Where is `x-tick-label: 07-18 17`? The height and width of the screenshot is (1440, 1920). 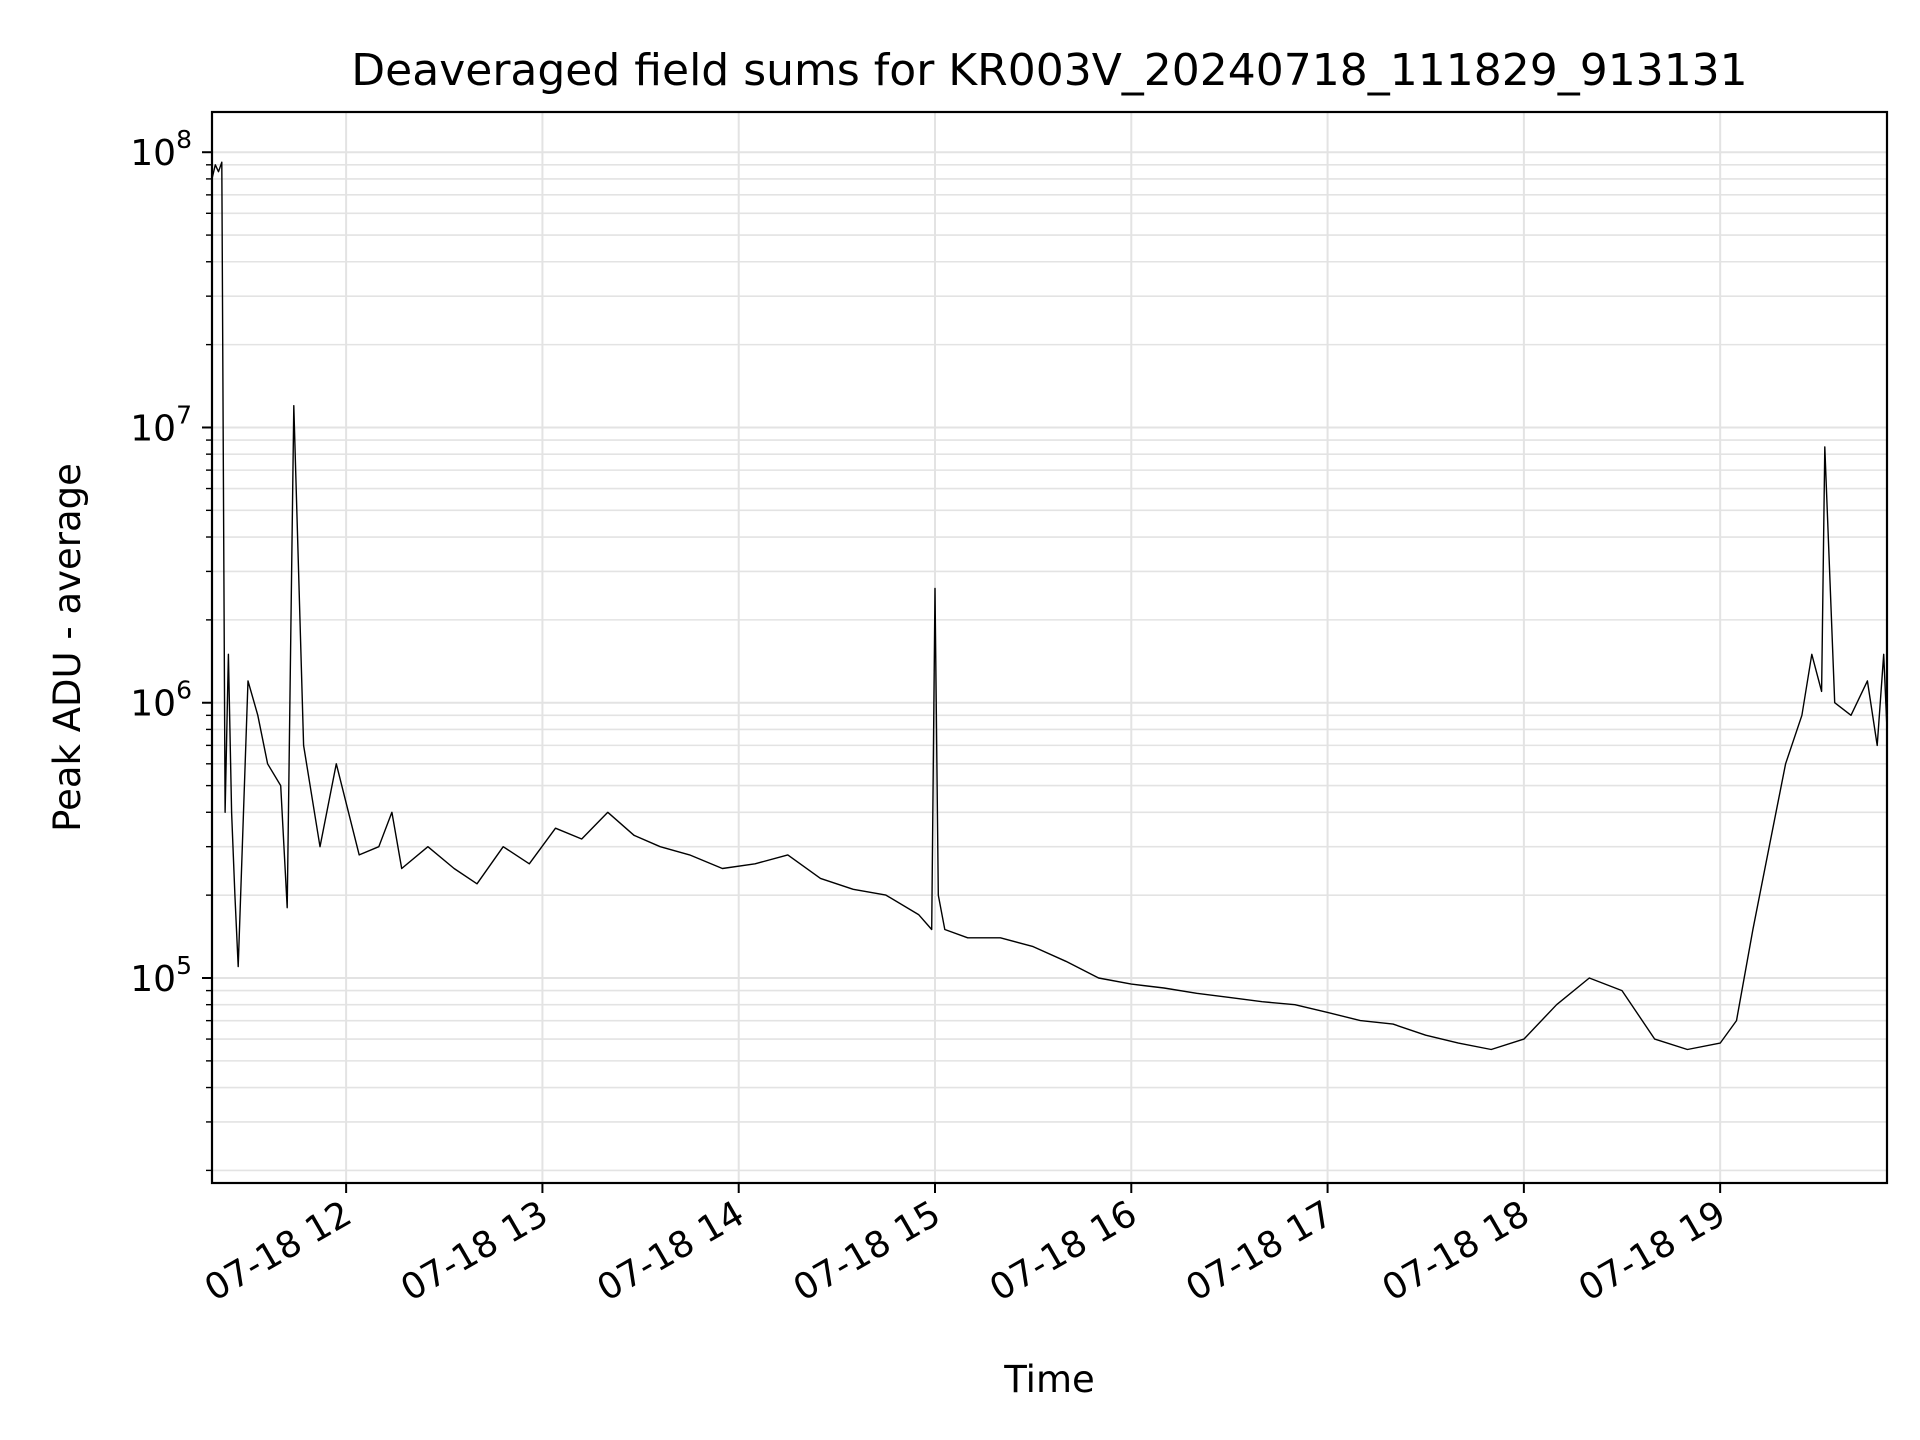 x-tick-label: 07-18 17 is located at coordinates (1259, 1251).